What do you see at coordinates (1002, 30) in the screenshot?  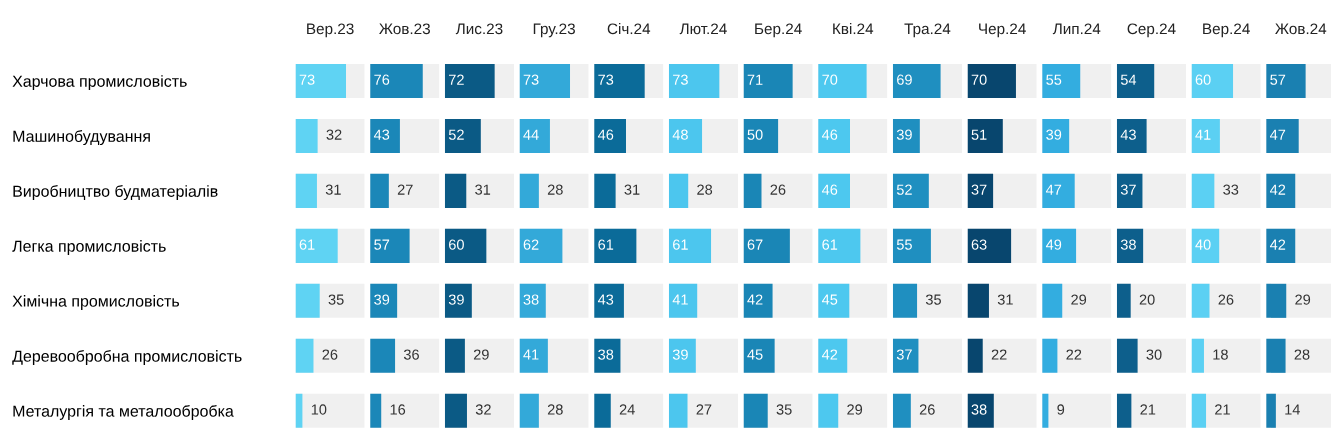 I see `chart-title: Чер.24` at bounding box center [1002, 30].